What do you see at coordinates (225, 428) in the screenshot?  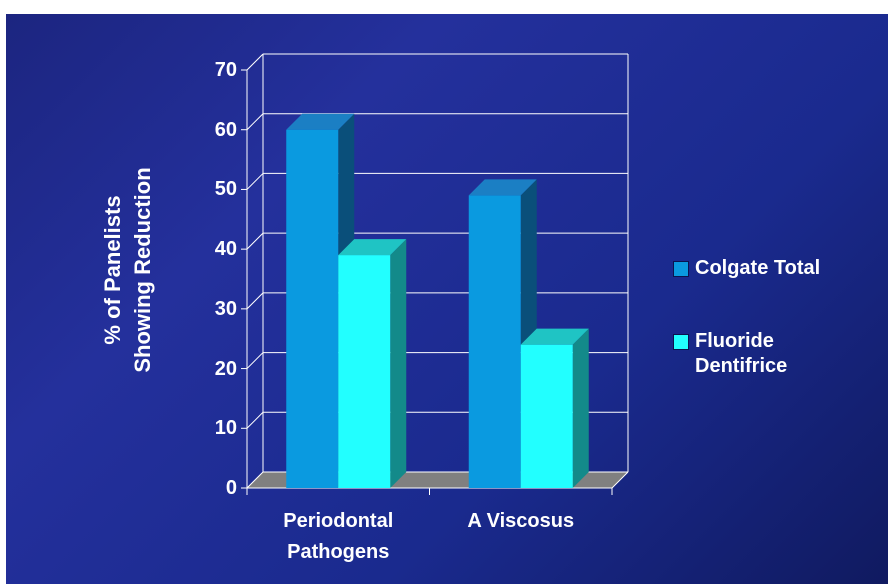 I see `y-tick-label: 10` at bounding box center [225, 428].